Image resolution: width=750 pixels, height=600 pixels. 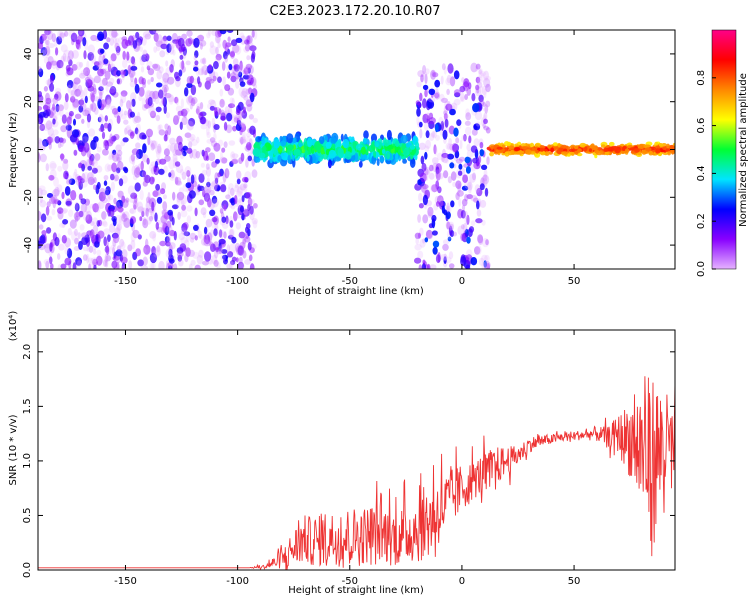 I want to click on x-tick-label: 50, so click(x=574, y=581).